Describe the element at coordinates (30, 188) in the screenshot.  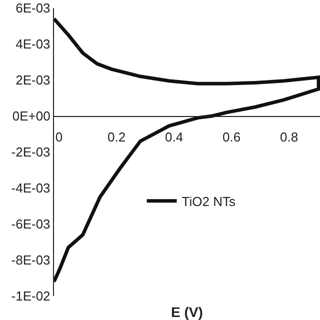
I see `y-tick-label: -4E-03` at that location.